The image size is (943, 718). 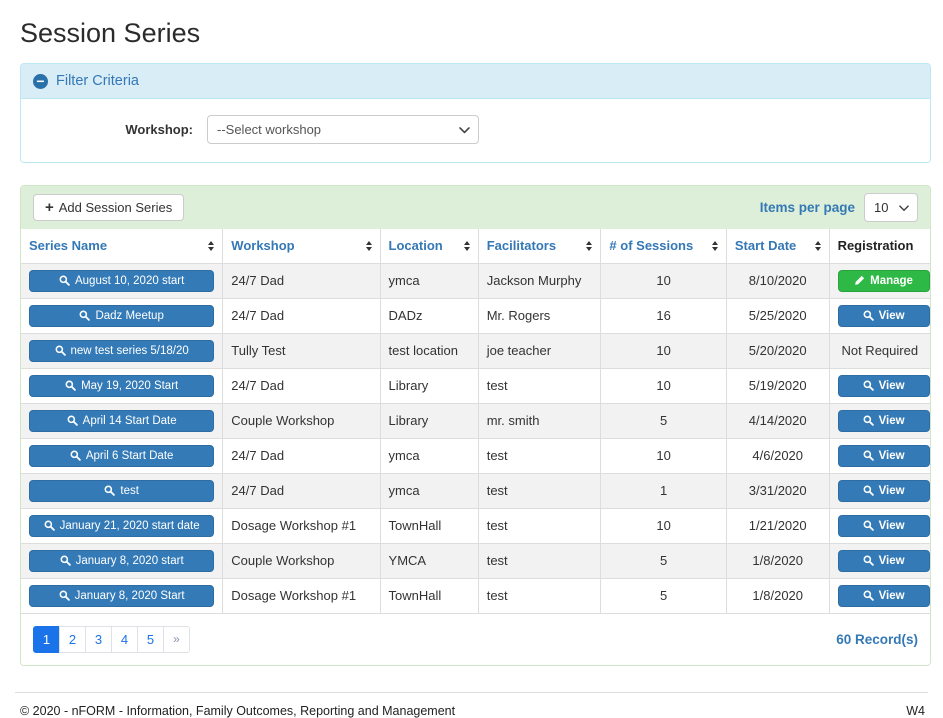 What do you see at coordinates (343, 129) in the screenshot?
I see `workshop-select: --Select workshop` at bounding box center [343, 129].